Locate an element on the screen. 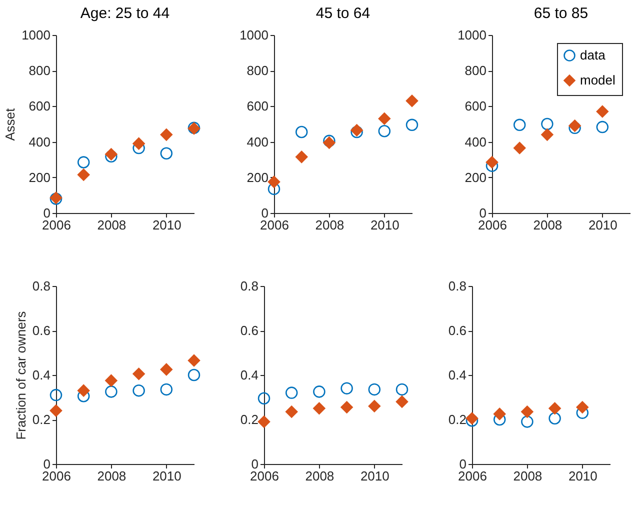 The image size is (642, 529). chart-title: 65 to 85 is located at coordinates (561, 13).